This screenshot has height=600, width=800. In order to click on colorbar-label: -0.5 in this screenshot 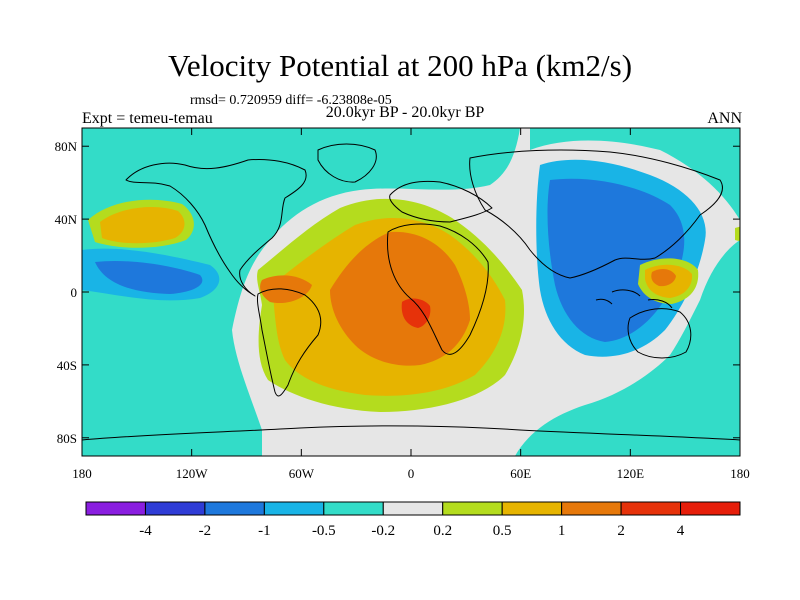, I will do `click(324, 531)`.